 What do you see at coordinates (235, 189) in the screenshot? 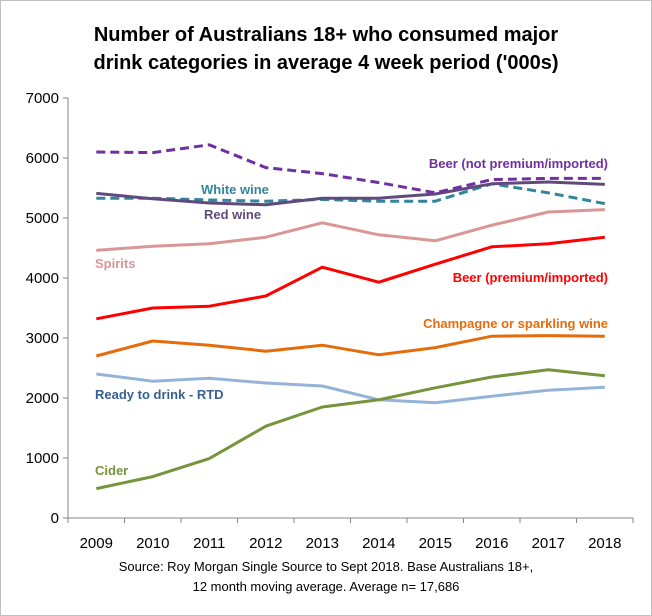
I see `series-label: White wine` at bounding box center [235, 189].